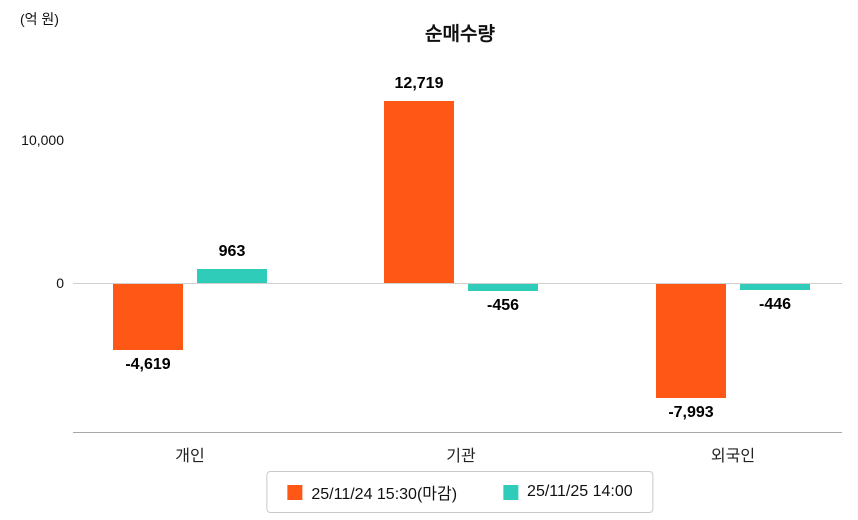 This screenshot has width=858, height=520. What do you see at coordinates (460, 492) in the screenshot?
I see `legend: 25/11/24 15:30(마감) 25/11/25 14:00` at bounding box center [460, 492].